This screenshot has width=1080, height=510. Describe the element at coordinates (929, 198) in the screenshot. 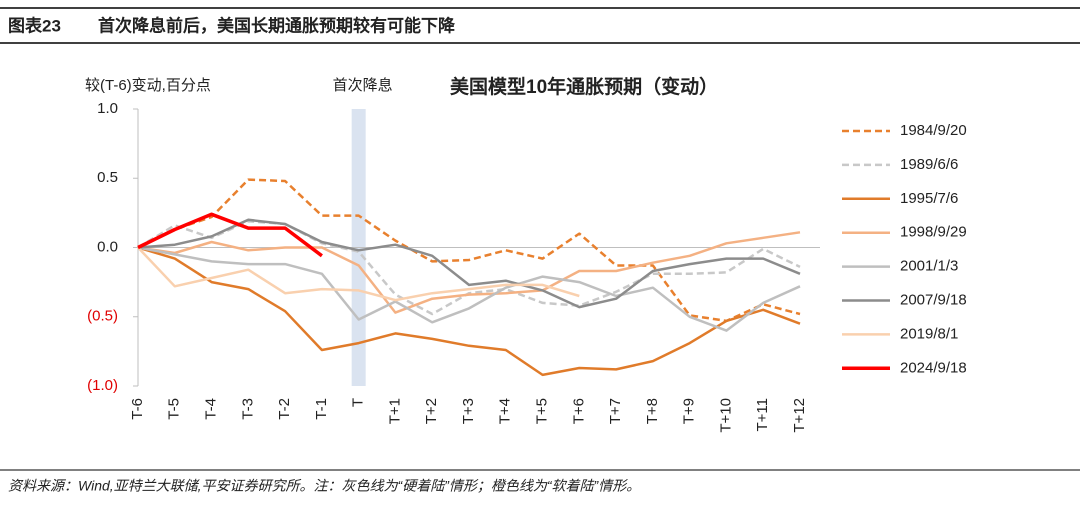

I see `legend-label: 1995/7/6` at that location.